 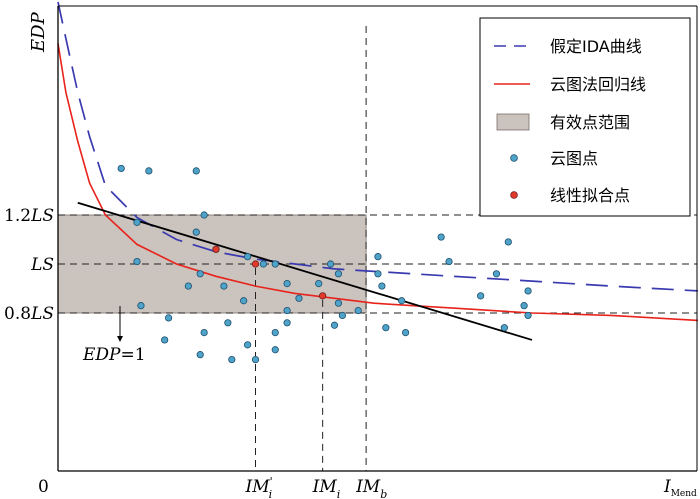 I want to click on legend-fit-point-swatch, so click(x=514, y=195).